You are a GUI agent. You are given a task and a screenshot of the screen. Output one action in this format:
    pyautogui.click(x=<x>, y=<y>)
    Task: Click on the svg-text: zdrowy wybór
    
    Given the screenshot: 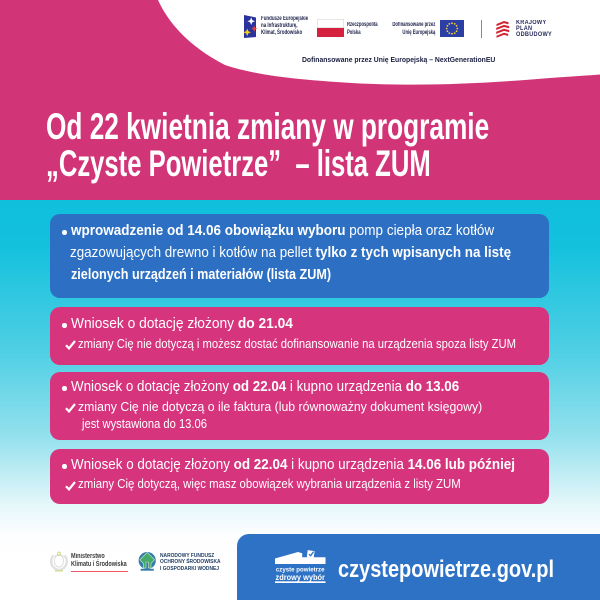 What is the action you would take?
    pyautogui.click(x=300, y=577)
    